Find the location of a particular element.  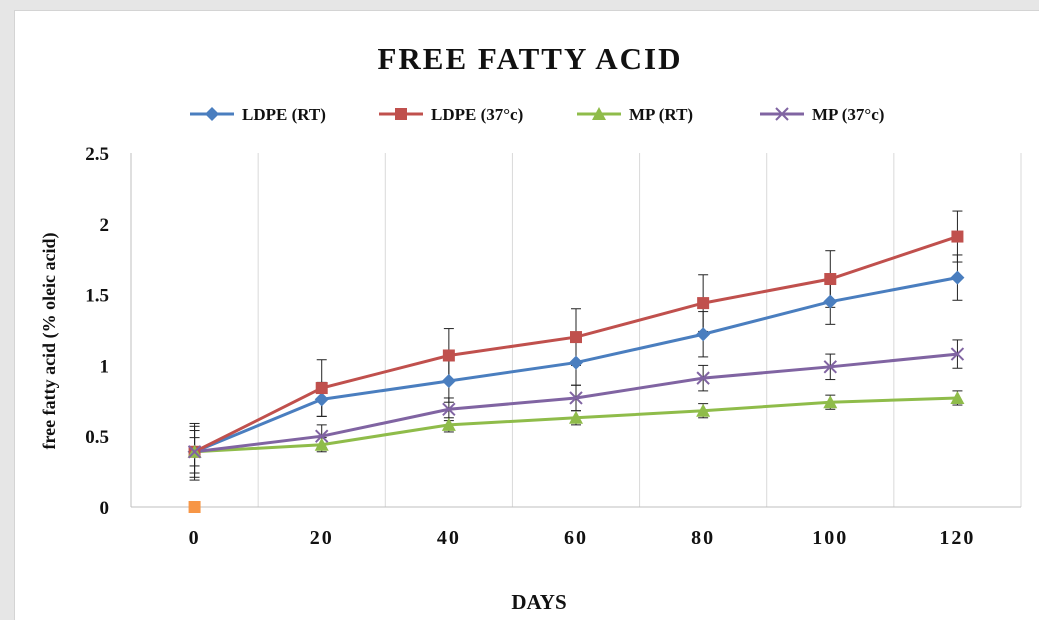

y-tick-label: 2.5 is located at coordinates (97, 154).